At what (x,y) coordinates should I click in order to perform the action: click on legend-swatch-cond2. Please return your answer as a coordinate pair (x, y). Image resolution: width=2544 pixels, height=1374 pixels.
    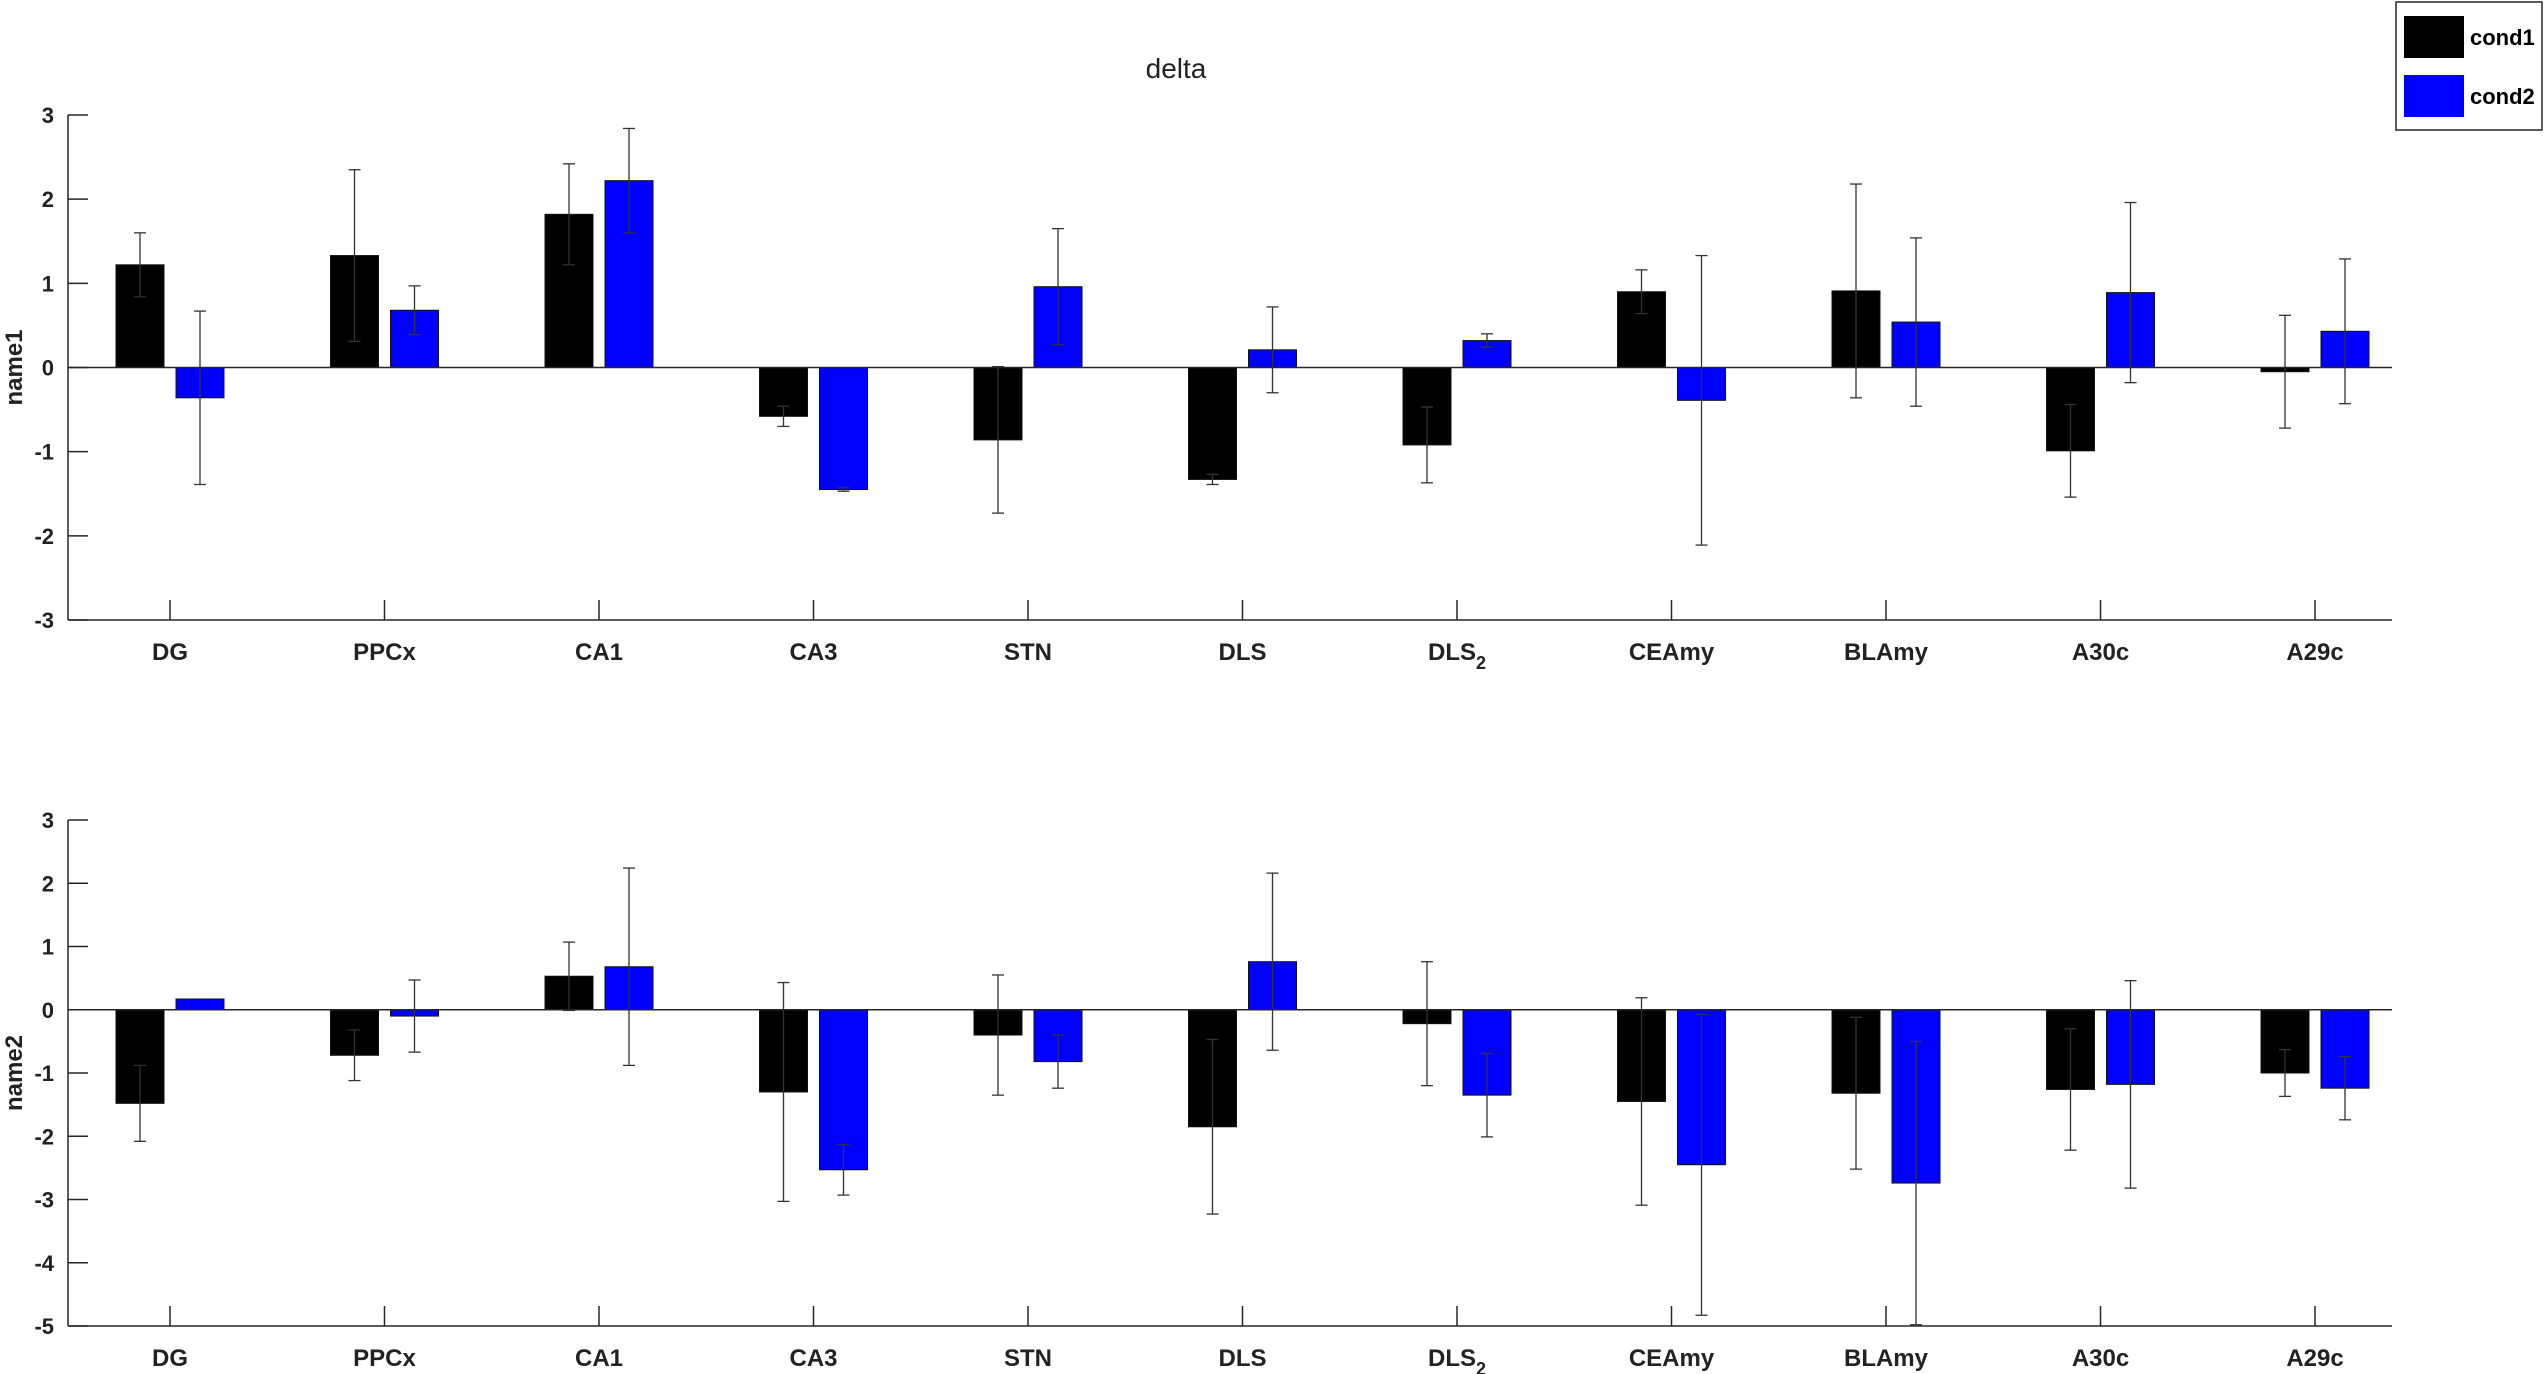
    Looking at the image, I should click on (2434, 96).